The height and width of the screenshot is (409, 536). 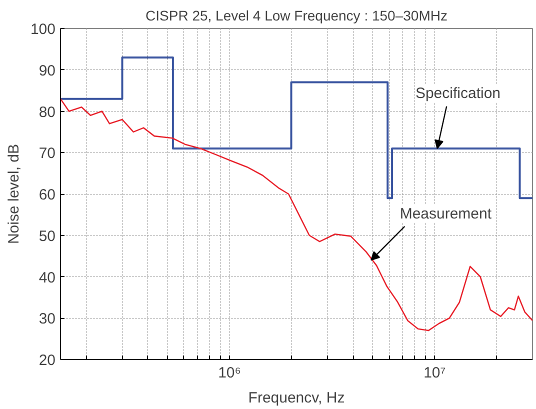 What do you see at coordinates (13, 194) in the screenshot?
I see `y-axis-title: Noise level, dB` at bounding box center [13, 194].